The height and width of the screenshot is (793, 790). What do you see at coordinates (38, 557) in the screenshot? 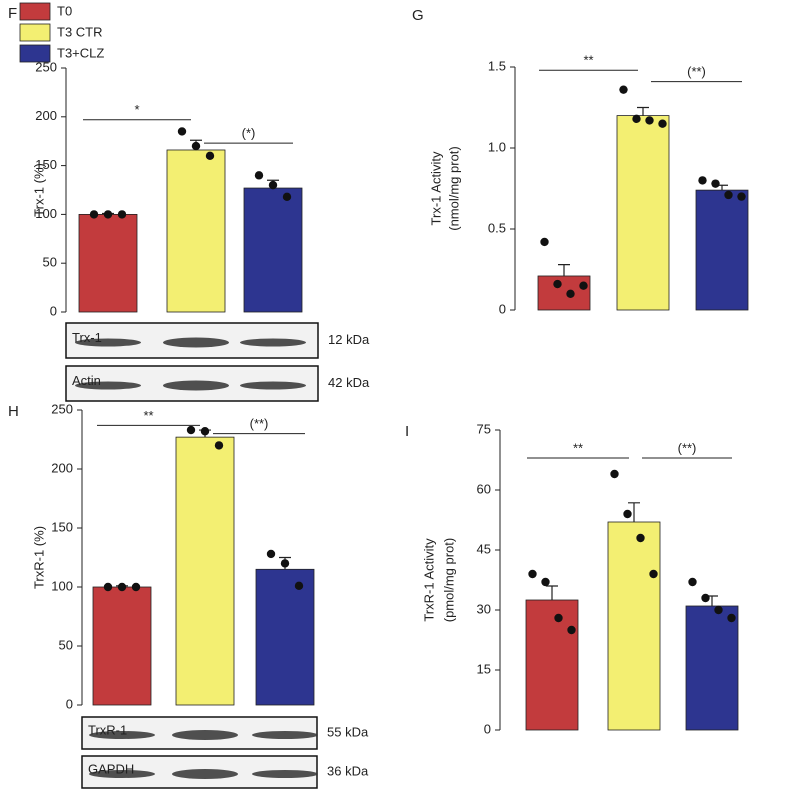
I see `y-axis-label: TrxR-1 (%)` at bounding box center [38, 557].